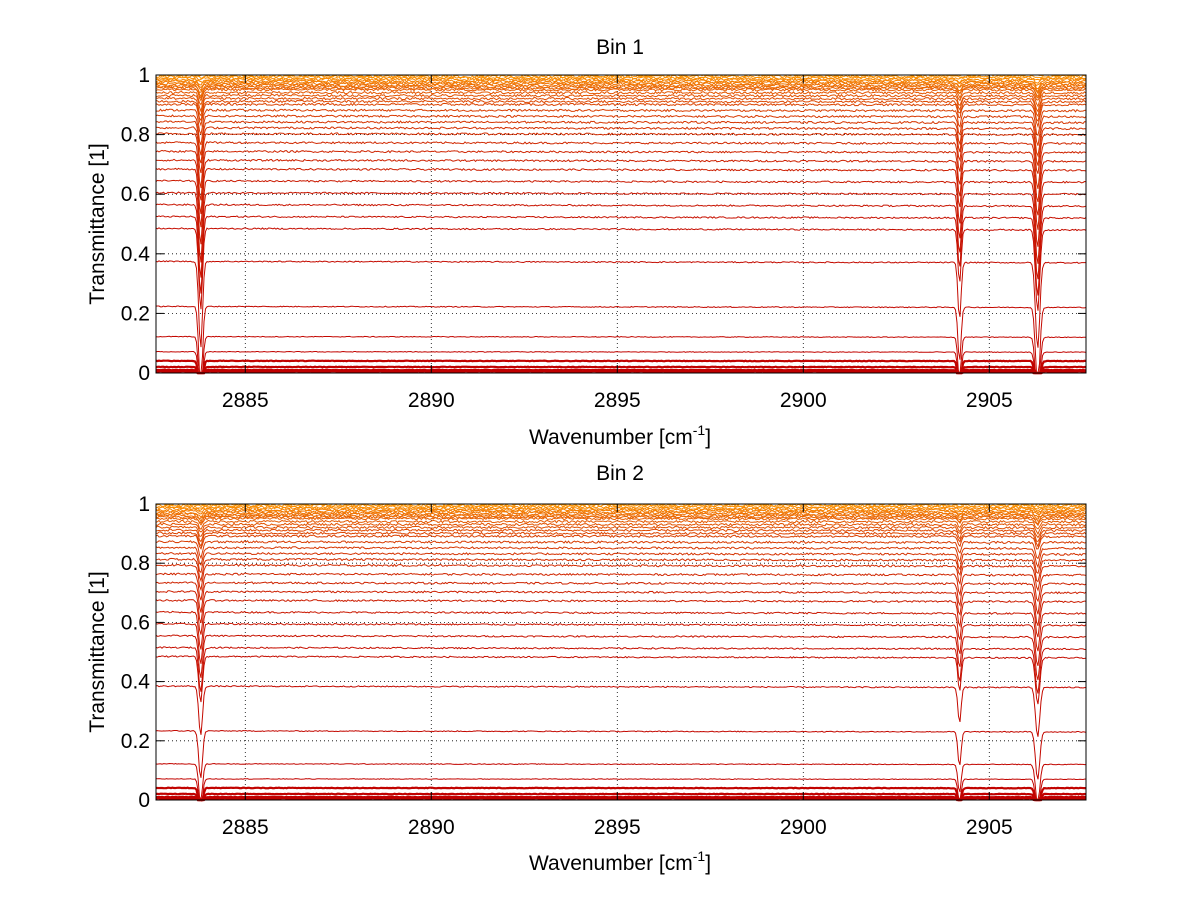 The height and width of the screenshot is (901, 1200). I want to click on chart-title: Bin 1, so click(620, 47).